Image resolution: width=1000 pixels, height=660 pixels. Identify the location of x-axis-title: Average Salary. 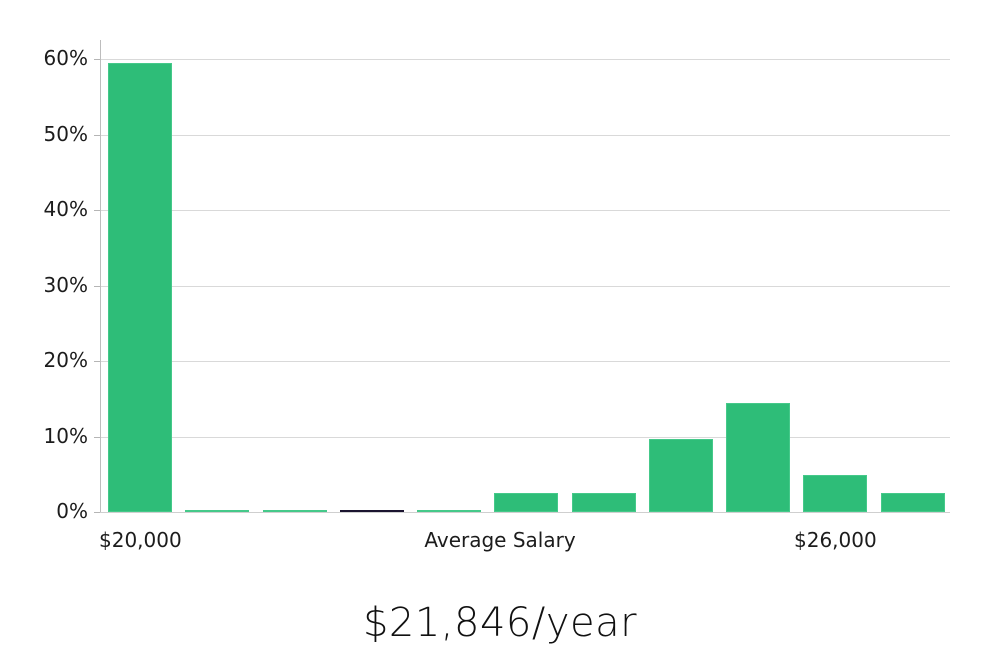
(500, 540).